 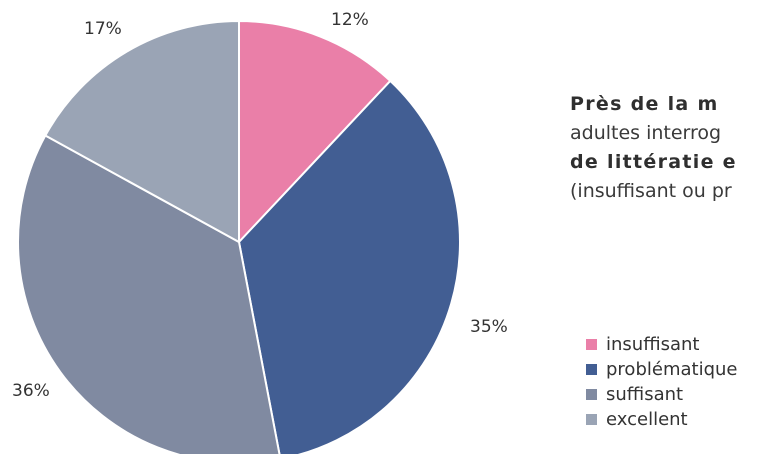 What do you see at coordinates (651, 191) in the screenshot?
I see `caption-line-4: (insuffisant ou pr` at bounding box center [651, 191].